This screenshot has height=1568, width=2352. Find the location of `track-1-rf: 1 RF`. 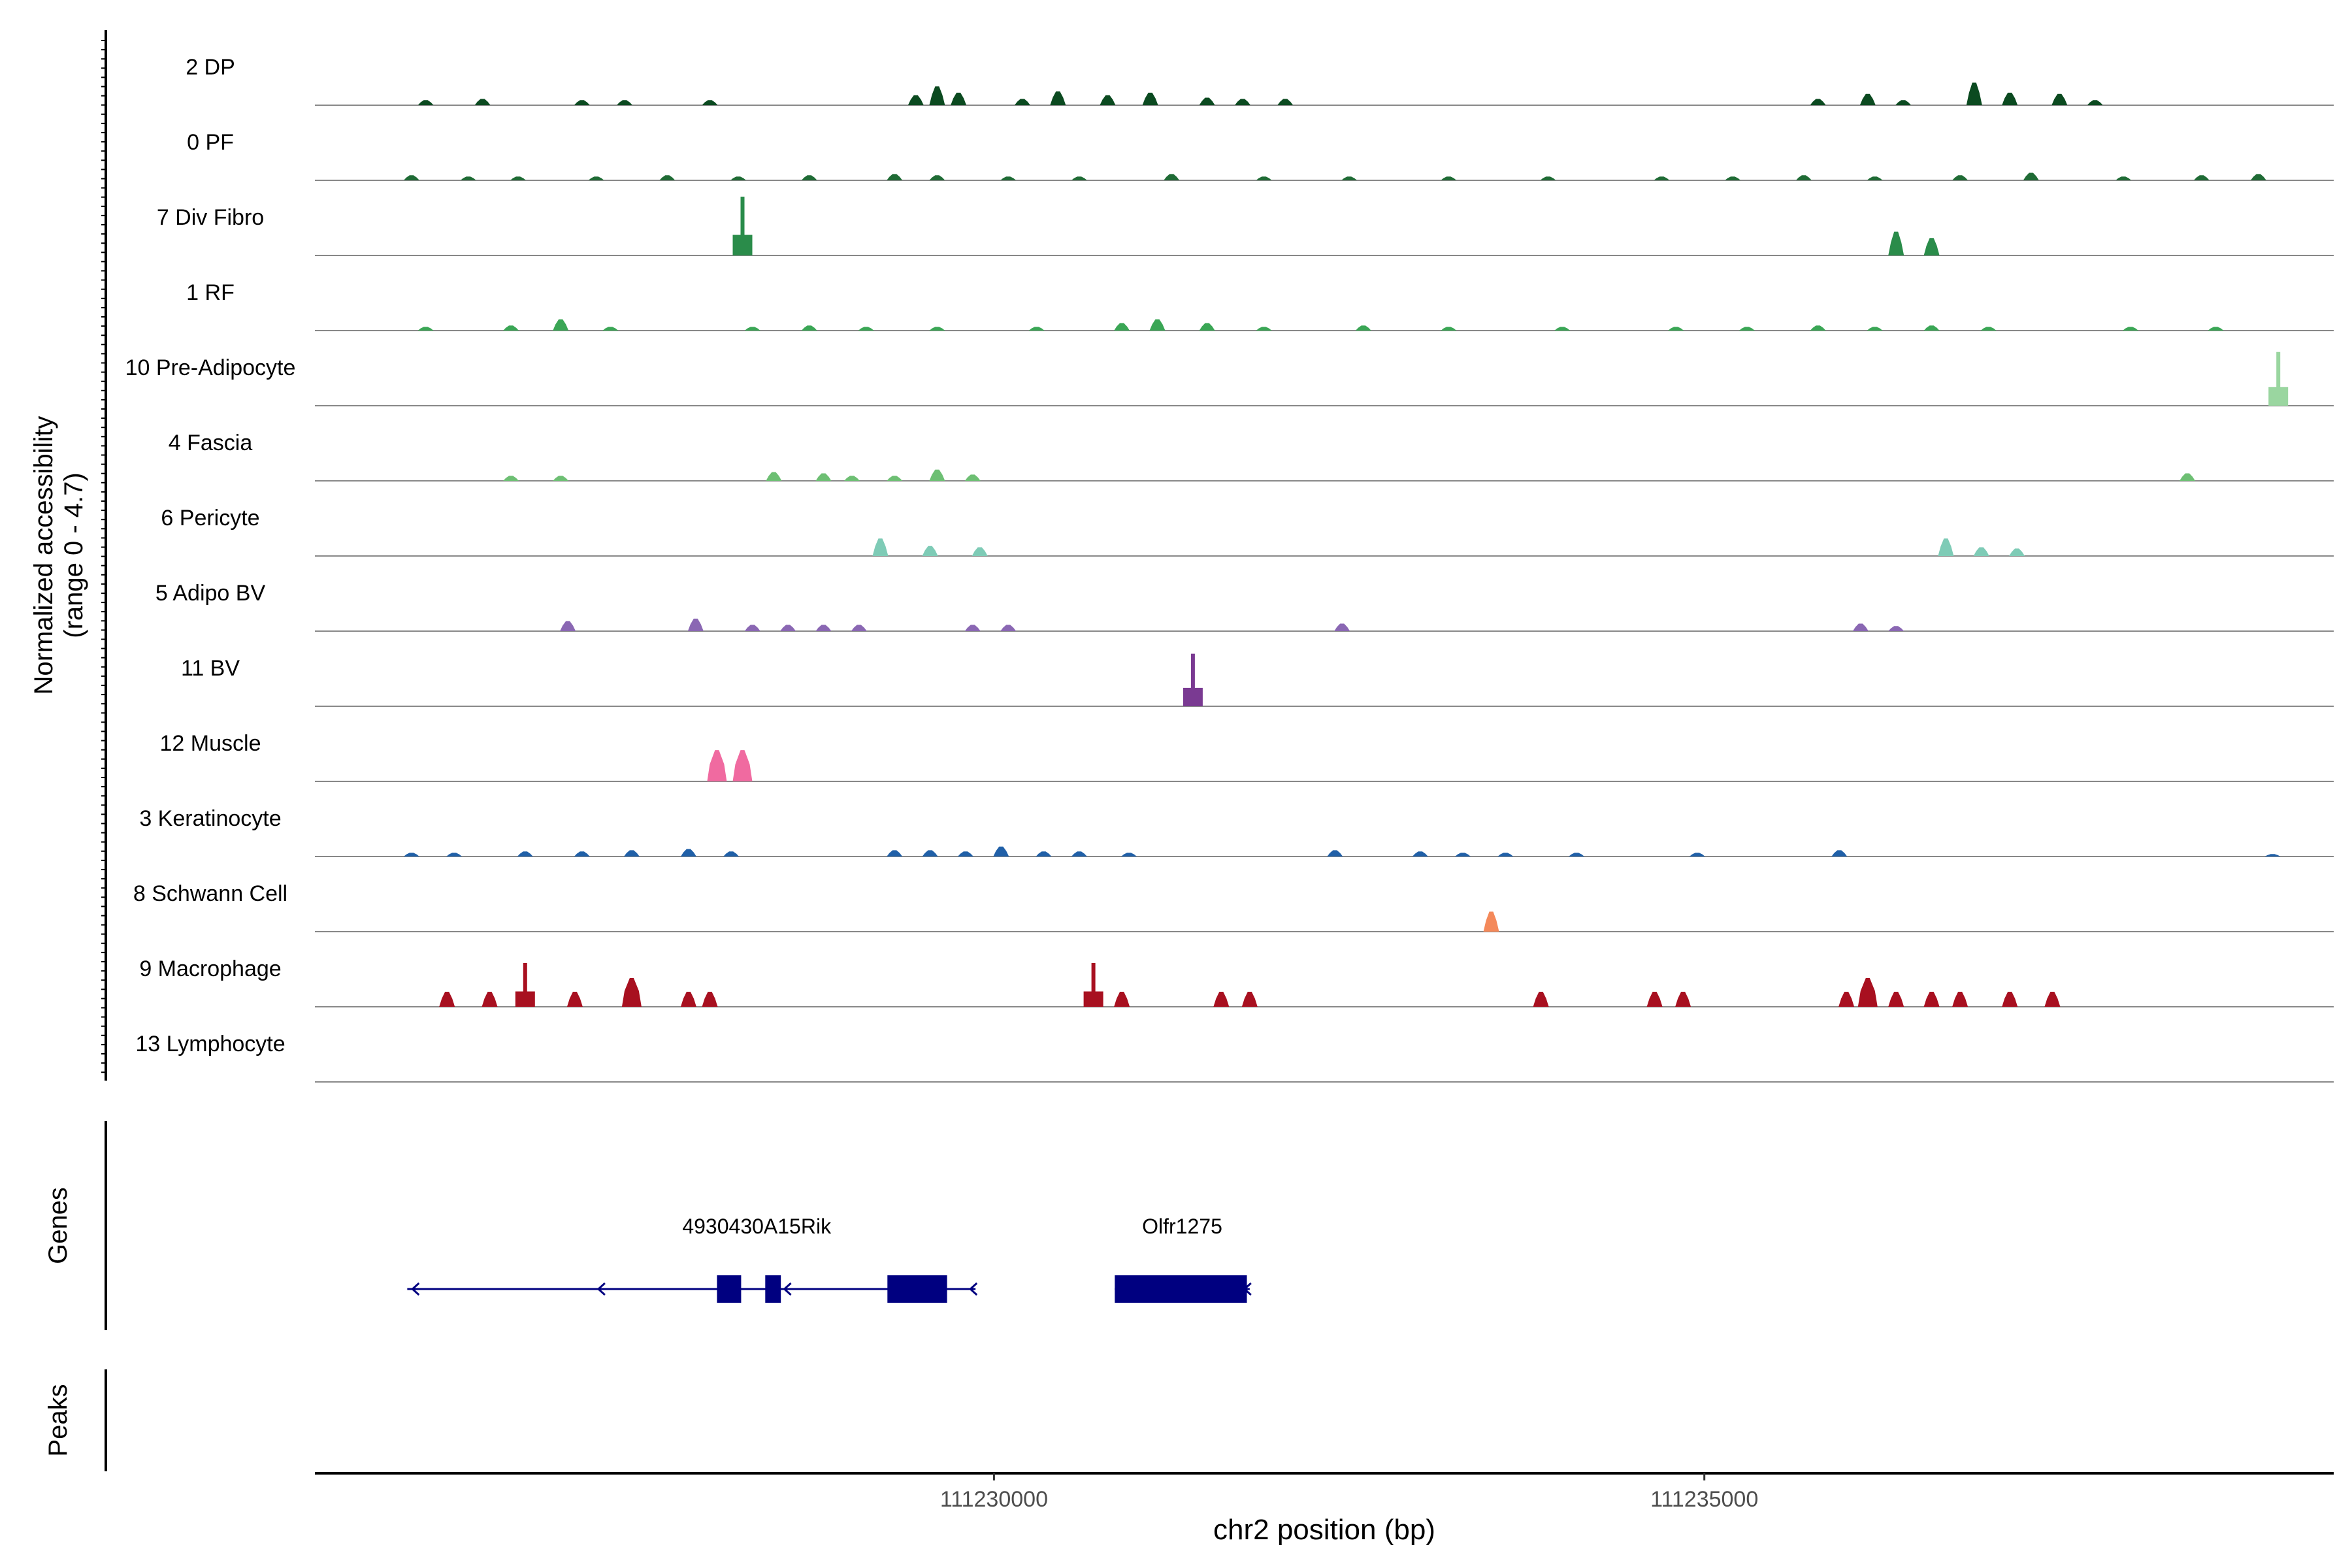

track-1-rf: 1 RF is located at coordinates (1260, 305).